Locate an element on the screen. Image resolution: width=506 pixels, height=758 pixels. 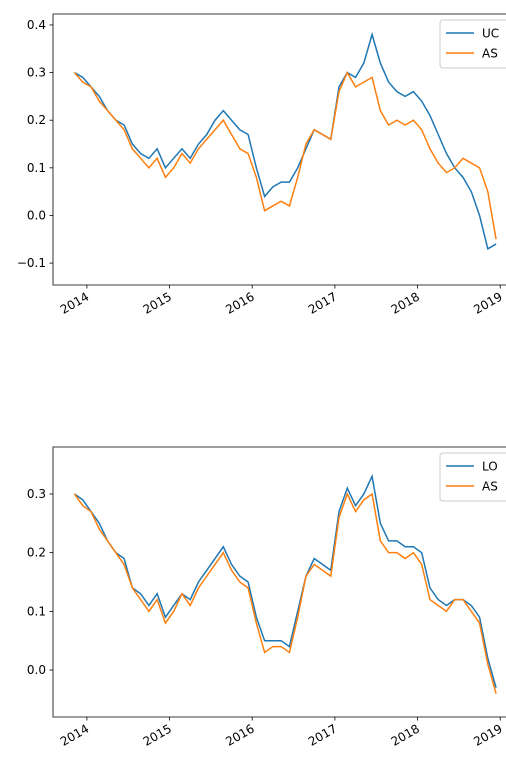
y-tick-label: −0.1 is located at coordinates (31, 263).